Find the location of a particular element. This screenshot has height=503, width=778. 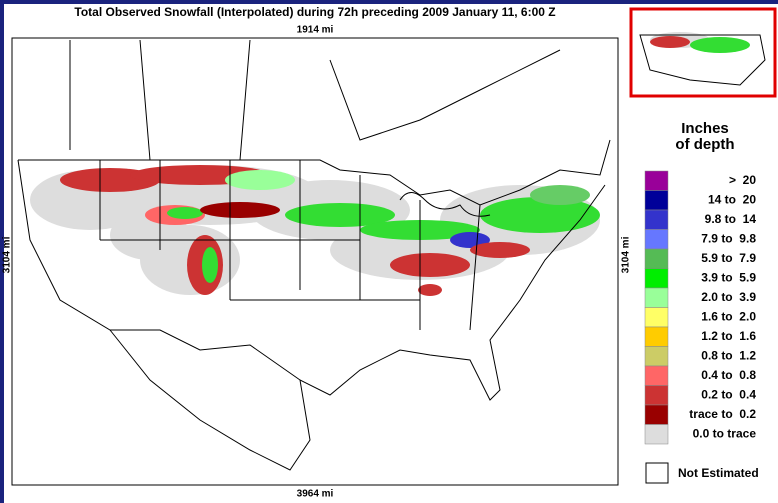

inset-outline is located at coordinates (702, 60).